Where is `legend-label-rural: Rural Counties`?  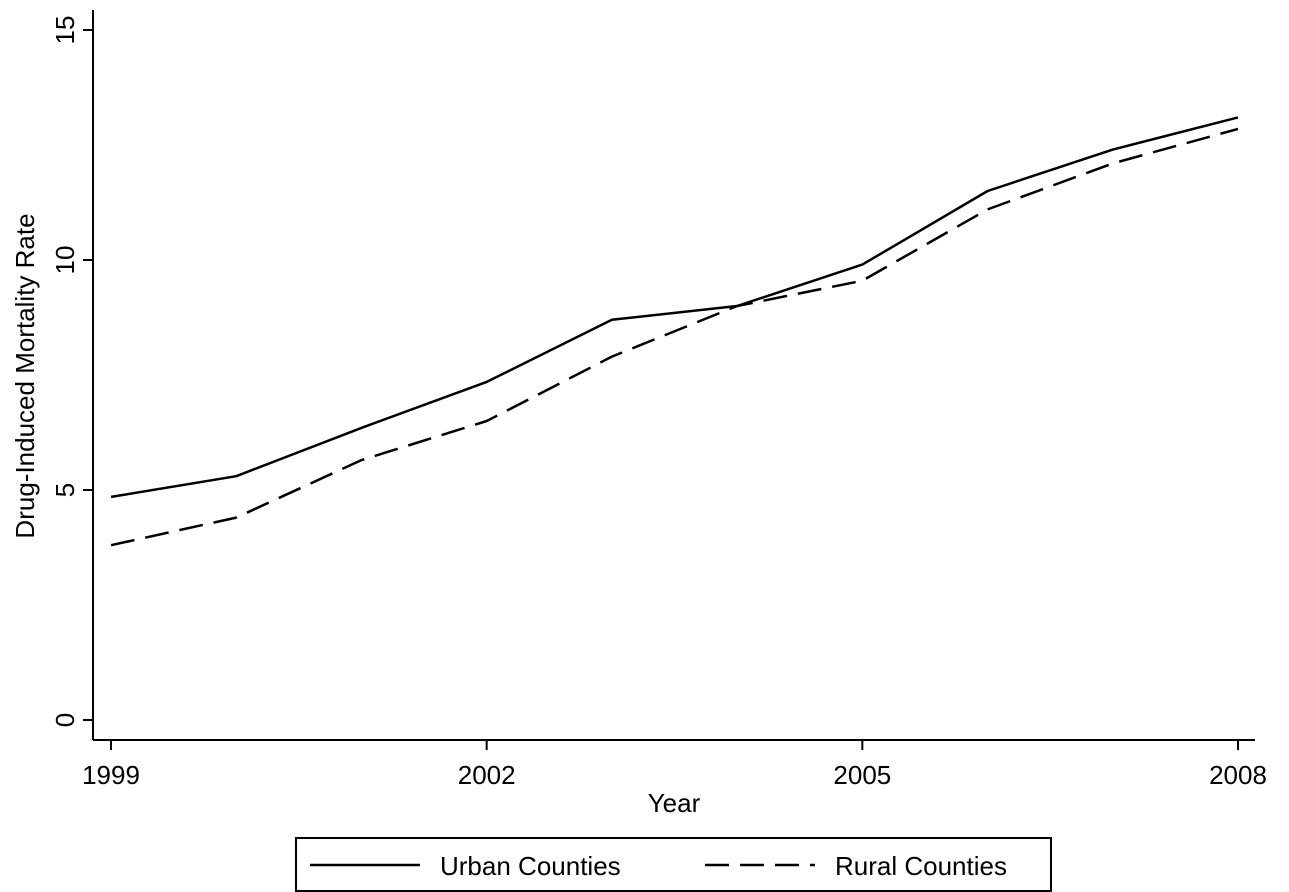
legend-label-rural: Rural Counties is located at coordinates (921, 866).